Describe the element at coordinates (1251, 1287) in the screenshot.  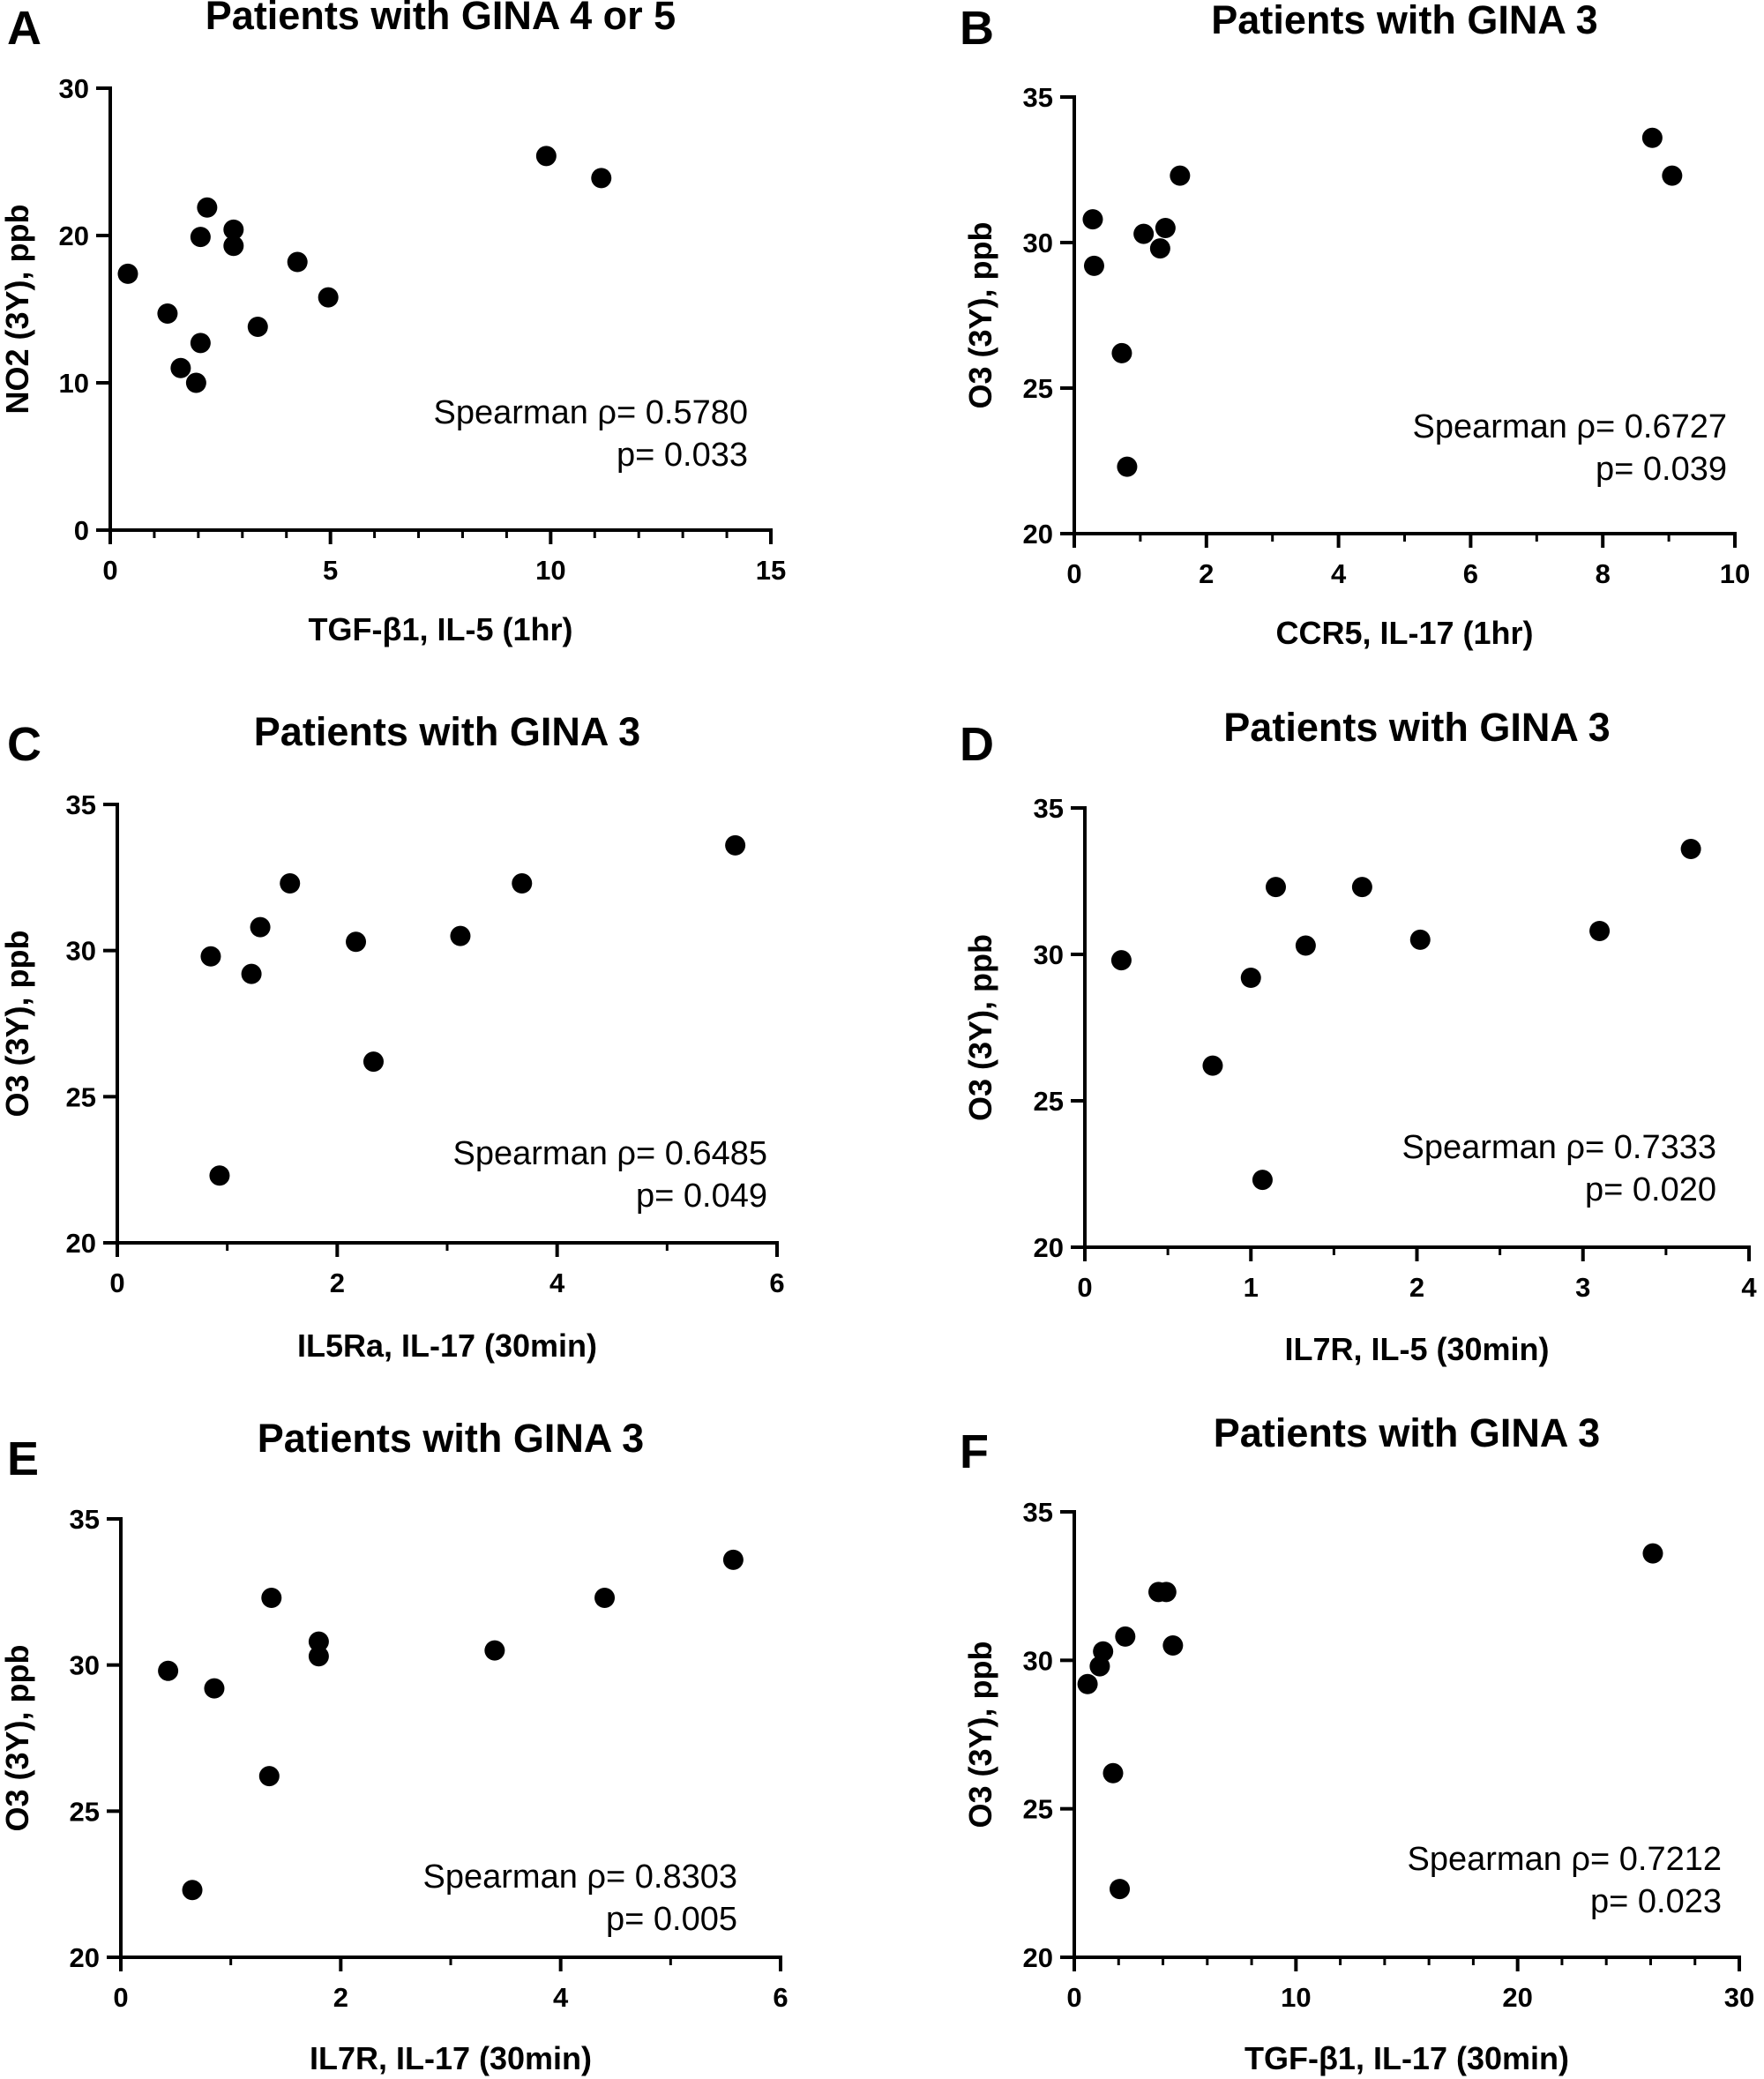
I see `x-tick-label: 1` at that location.